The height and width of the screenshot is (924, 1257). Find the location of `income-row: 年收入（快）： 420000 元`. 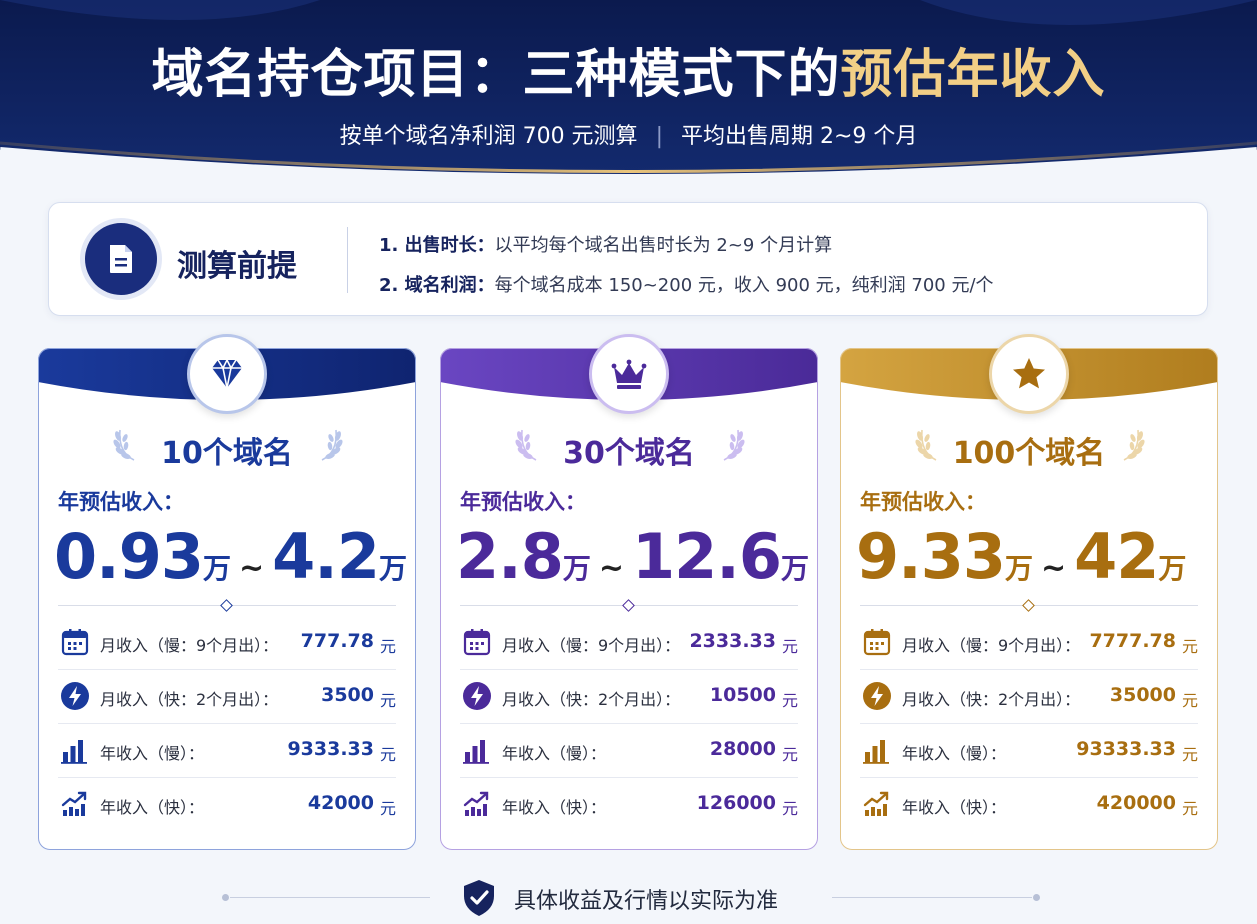

income-row: 年收入（快）： 420000 元 is located at coordinates (1029, 805).